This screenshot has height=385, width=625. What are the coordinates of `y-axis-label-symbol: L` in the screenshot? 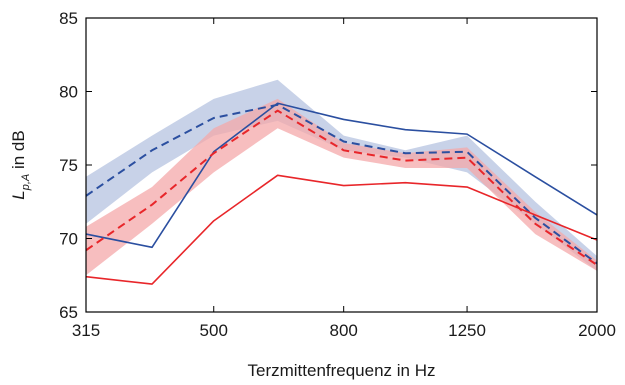 It's located at (18, 194).